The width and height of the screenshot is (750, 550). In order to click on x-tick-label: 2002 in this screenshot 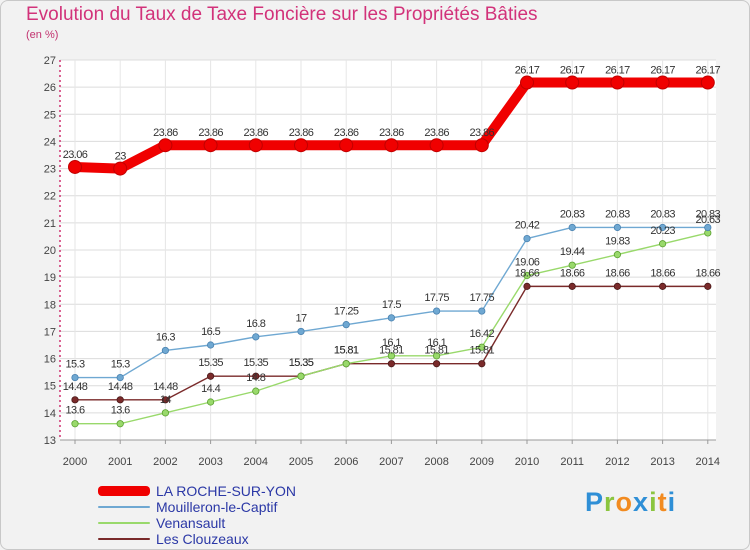, I will do `click(165, 462)`.